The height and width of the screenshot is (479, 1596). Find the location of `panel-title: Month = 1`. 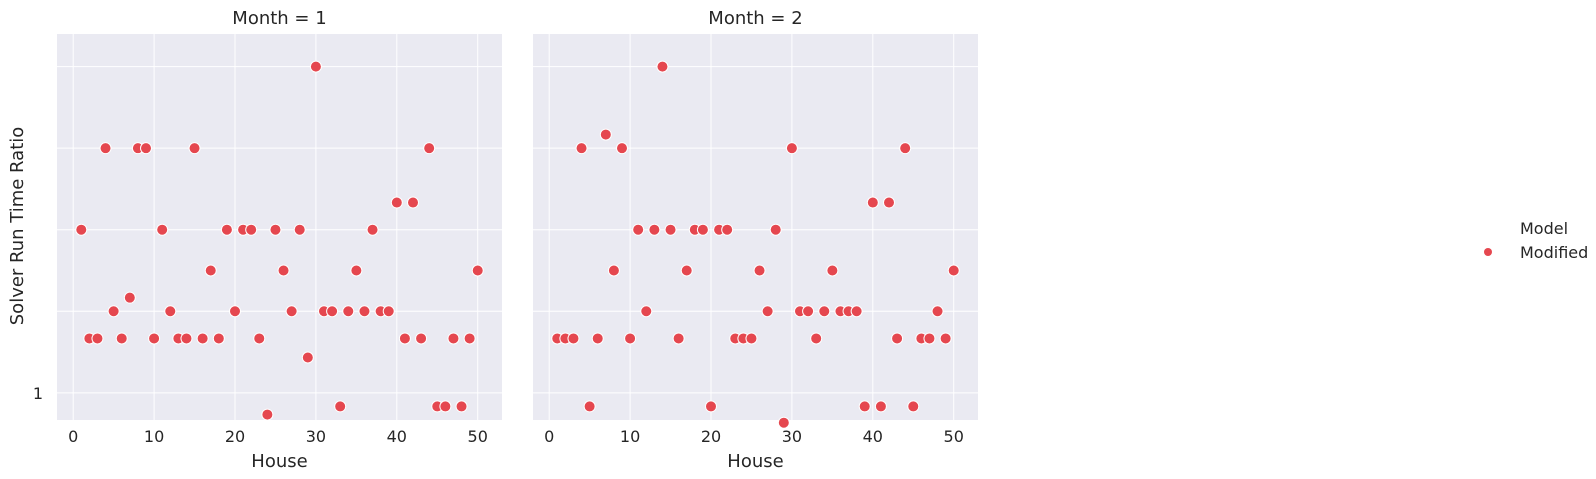

panel-title: Month = 1 is located at coordinates (279, 18).